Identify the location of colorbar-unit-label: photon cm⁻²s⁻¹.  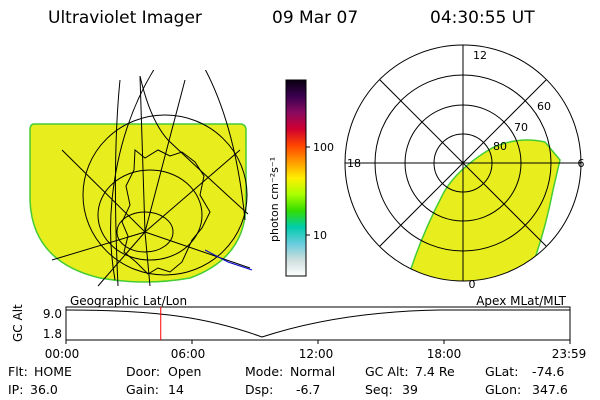
(274, 199).